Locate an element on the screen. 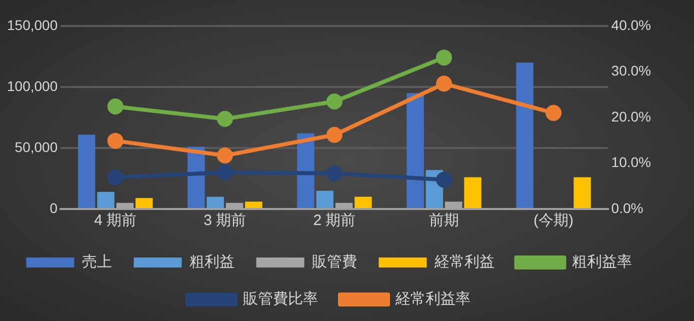  x-tick-label: 前期 is located at coordinates (443, 221).